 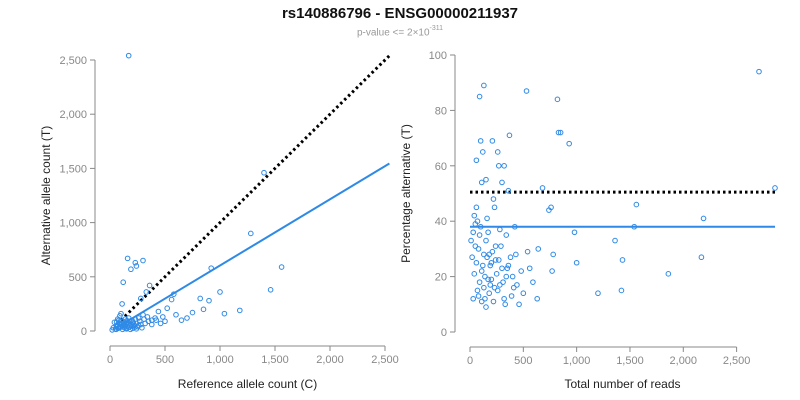 What do you see at coordinates (78, 278) in the screenshot?
I see `y-tick-label: 500` at bounding box center [78, 278].